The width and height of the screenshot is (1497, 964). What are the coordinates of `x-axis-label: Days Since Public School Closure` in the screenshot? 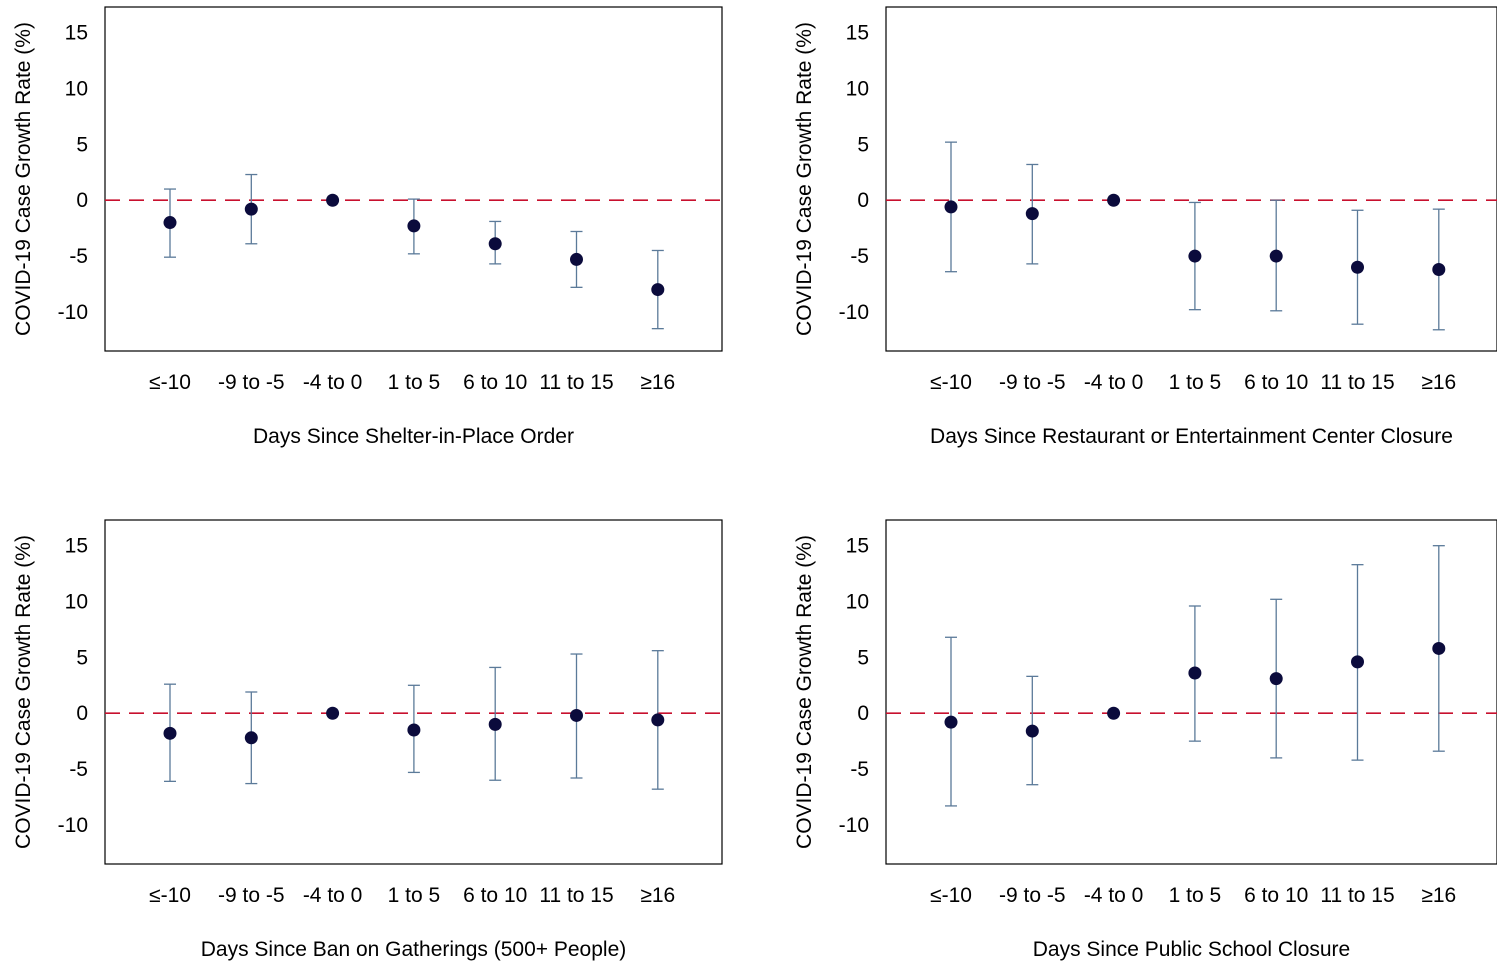 It's located at (1191, 949).